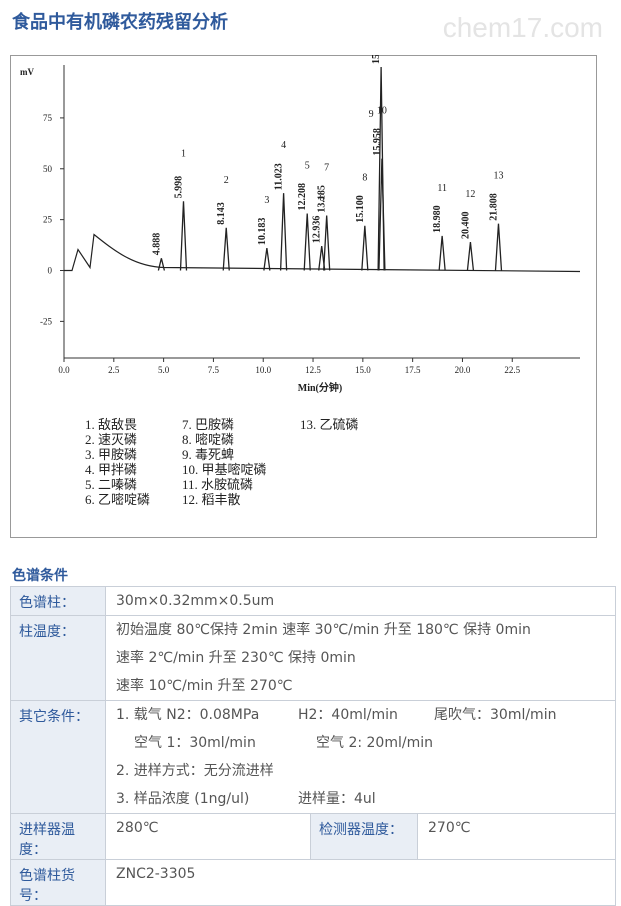 The image size is (621, 906). I want to click on peak-number: 7, so click(326, 168).